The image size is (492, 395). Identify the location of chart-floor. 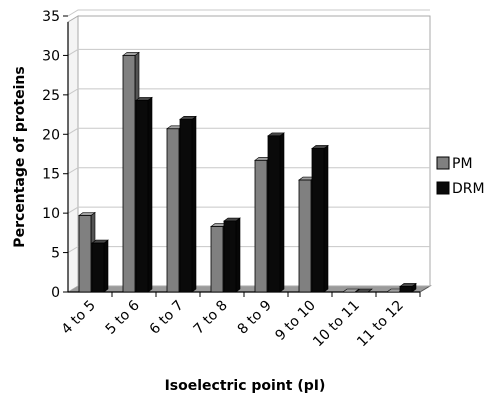
(249, 289).